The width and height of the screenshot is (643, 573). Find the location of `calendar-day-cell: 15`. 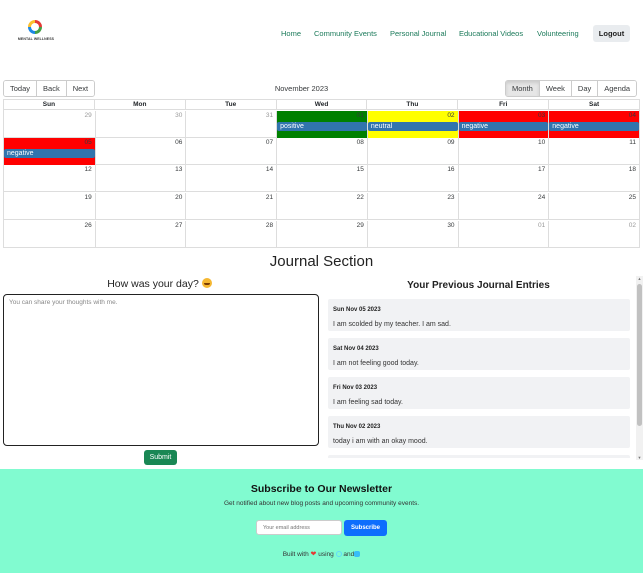

calendar-day-cell: 15 is located at coordinates (321, 178).